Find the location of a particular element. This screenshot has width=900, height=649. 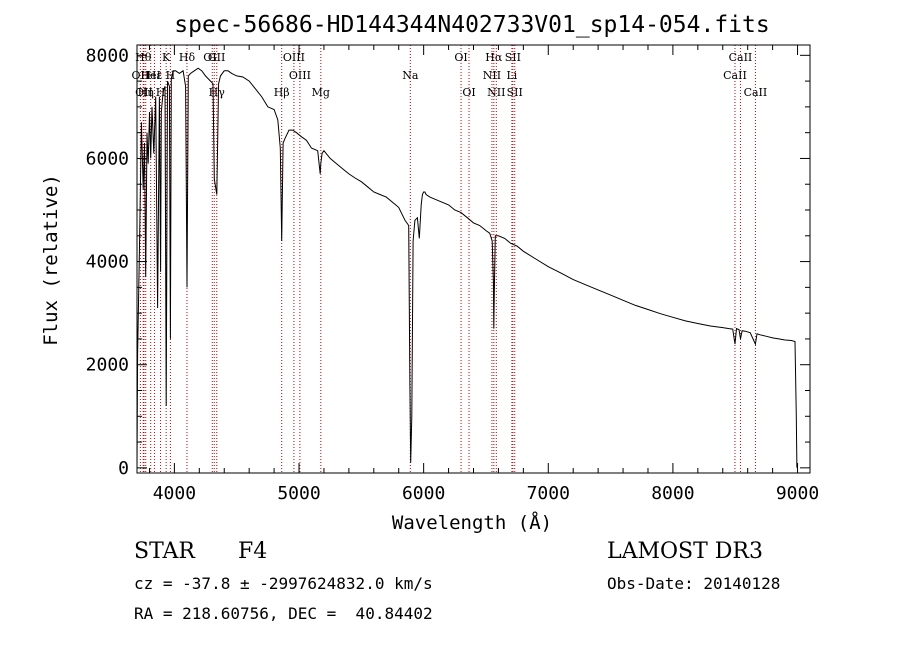

line-label-27: CaII is located at coordinates (741, 57).